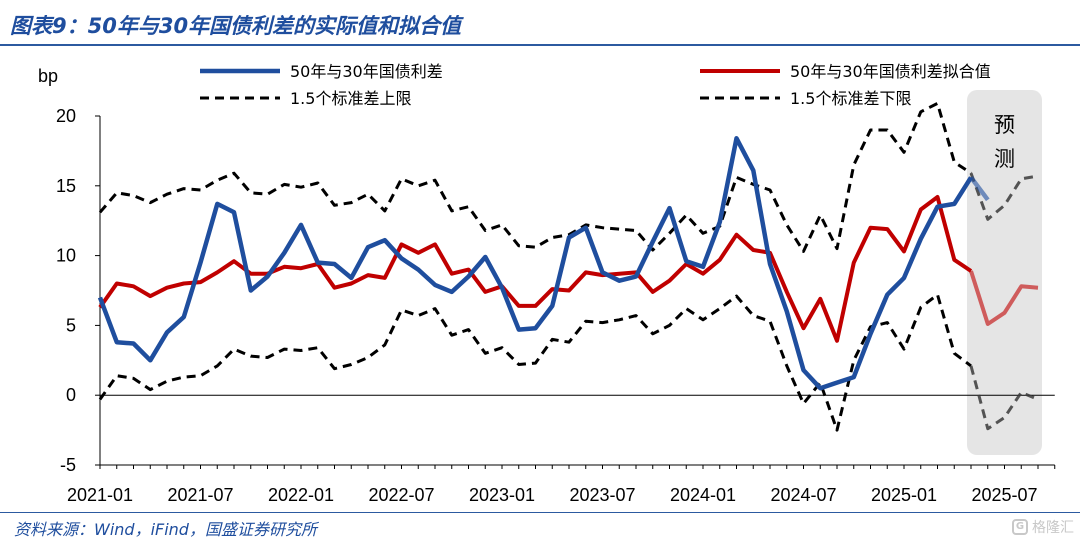  What do you see at coordinates (502, 495) in the screenshot?
I see `x-tick-label: 2023-01` at bounding box center [502, 495].